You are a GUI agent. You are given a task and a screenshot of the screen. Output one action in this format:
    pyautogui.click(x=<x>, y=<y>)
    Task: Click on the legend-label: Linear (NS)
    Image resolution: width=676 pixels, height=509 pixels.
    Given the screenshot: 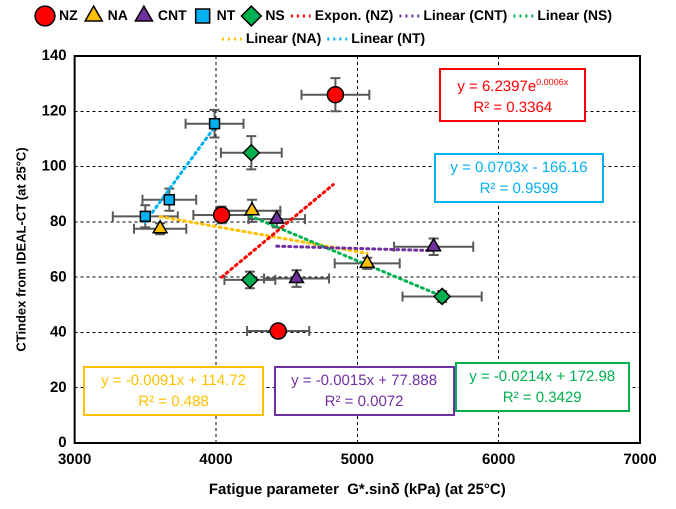 What is the action you would take?
    pyautogui.click(x=574, y=14)
    